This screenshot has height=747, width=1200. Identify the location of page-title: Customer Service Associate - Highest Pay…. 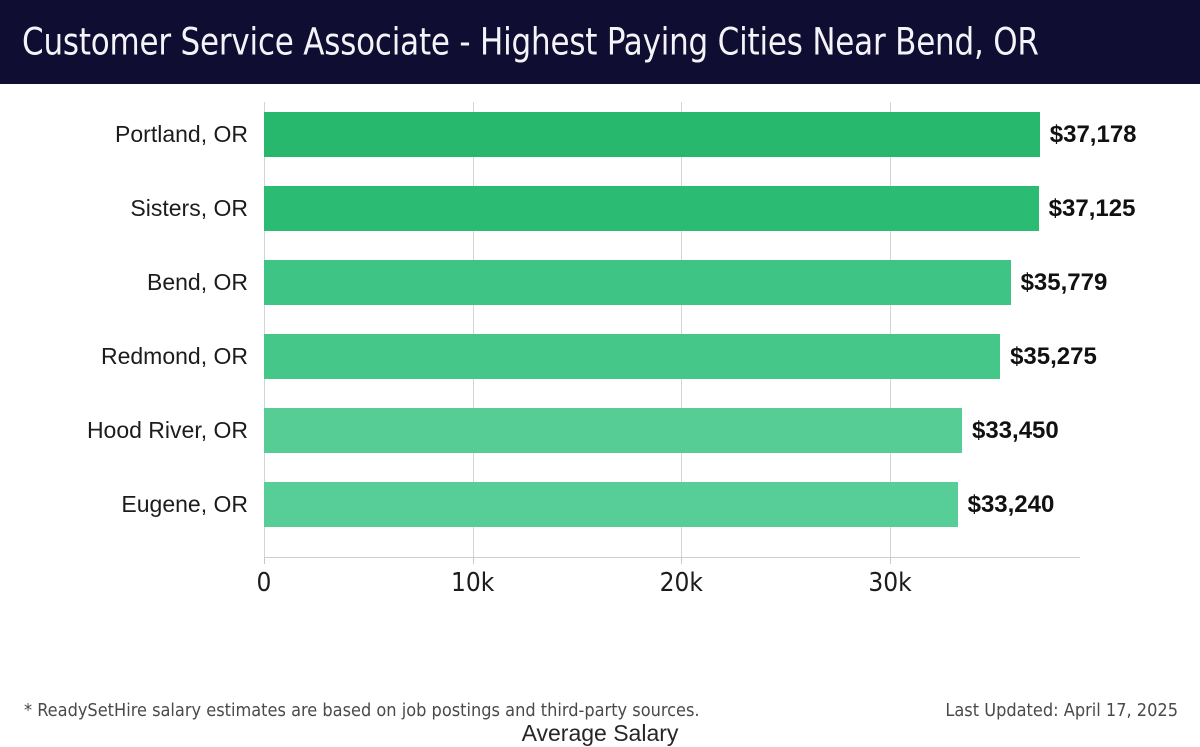
(530, 42).